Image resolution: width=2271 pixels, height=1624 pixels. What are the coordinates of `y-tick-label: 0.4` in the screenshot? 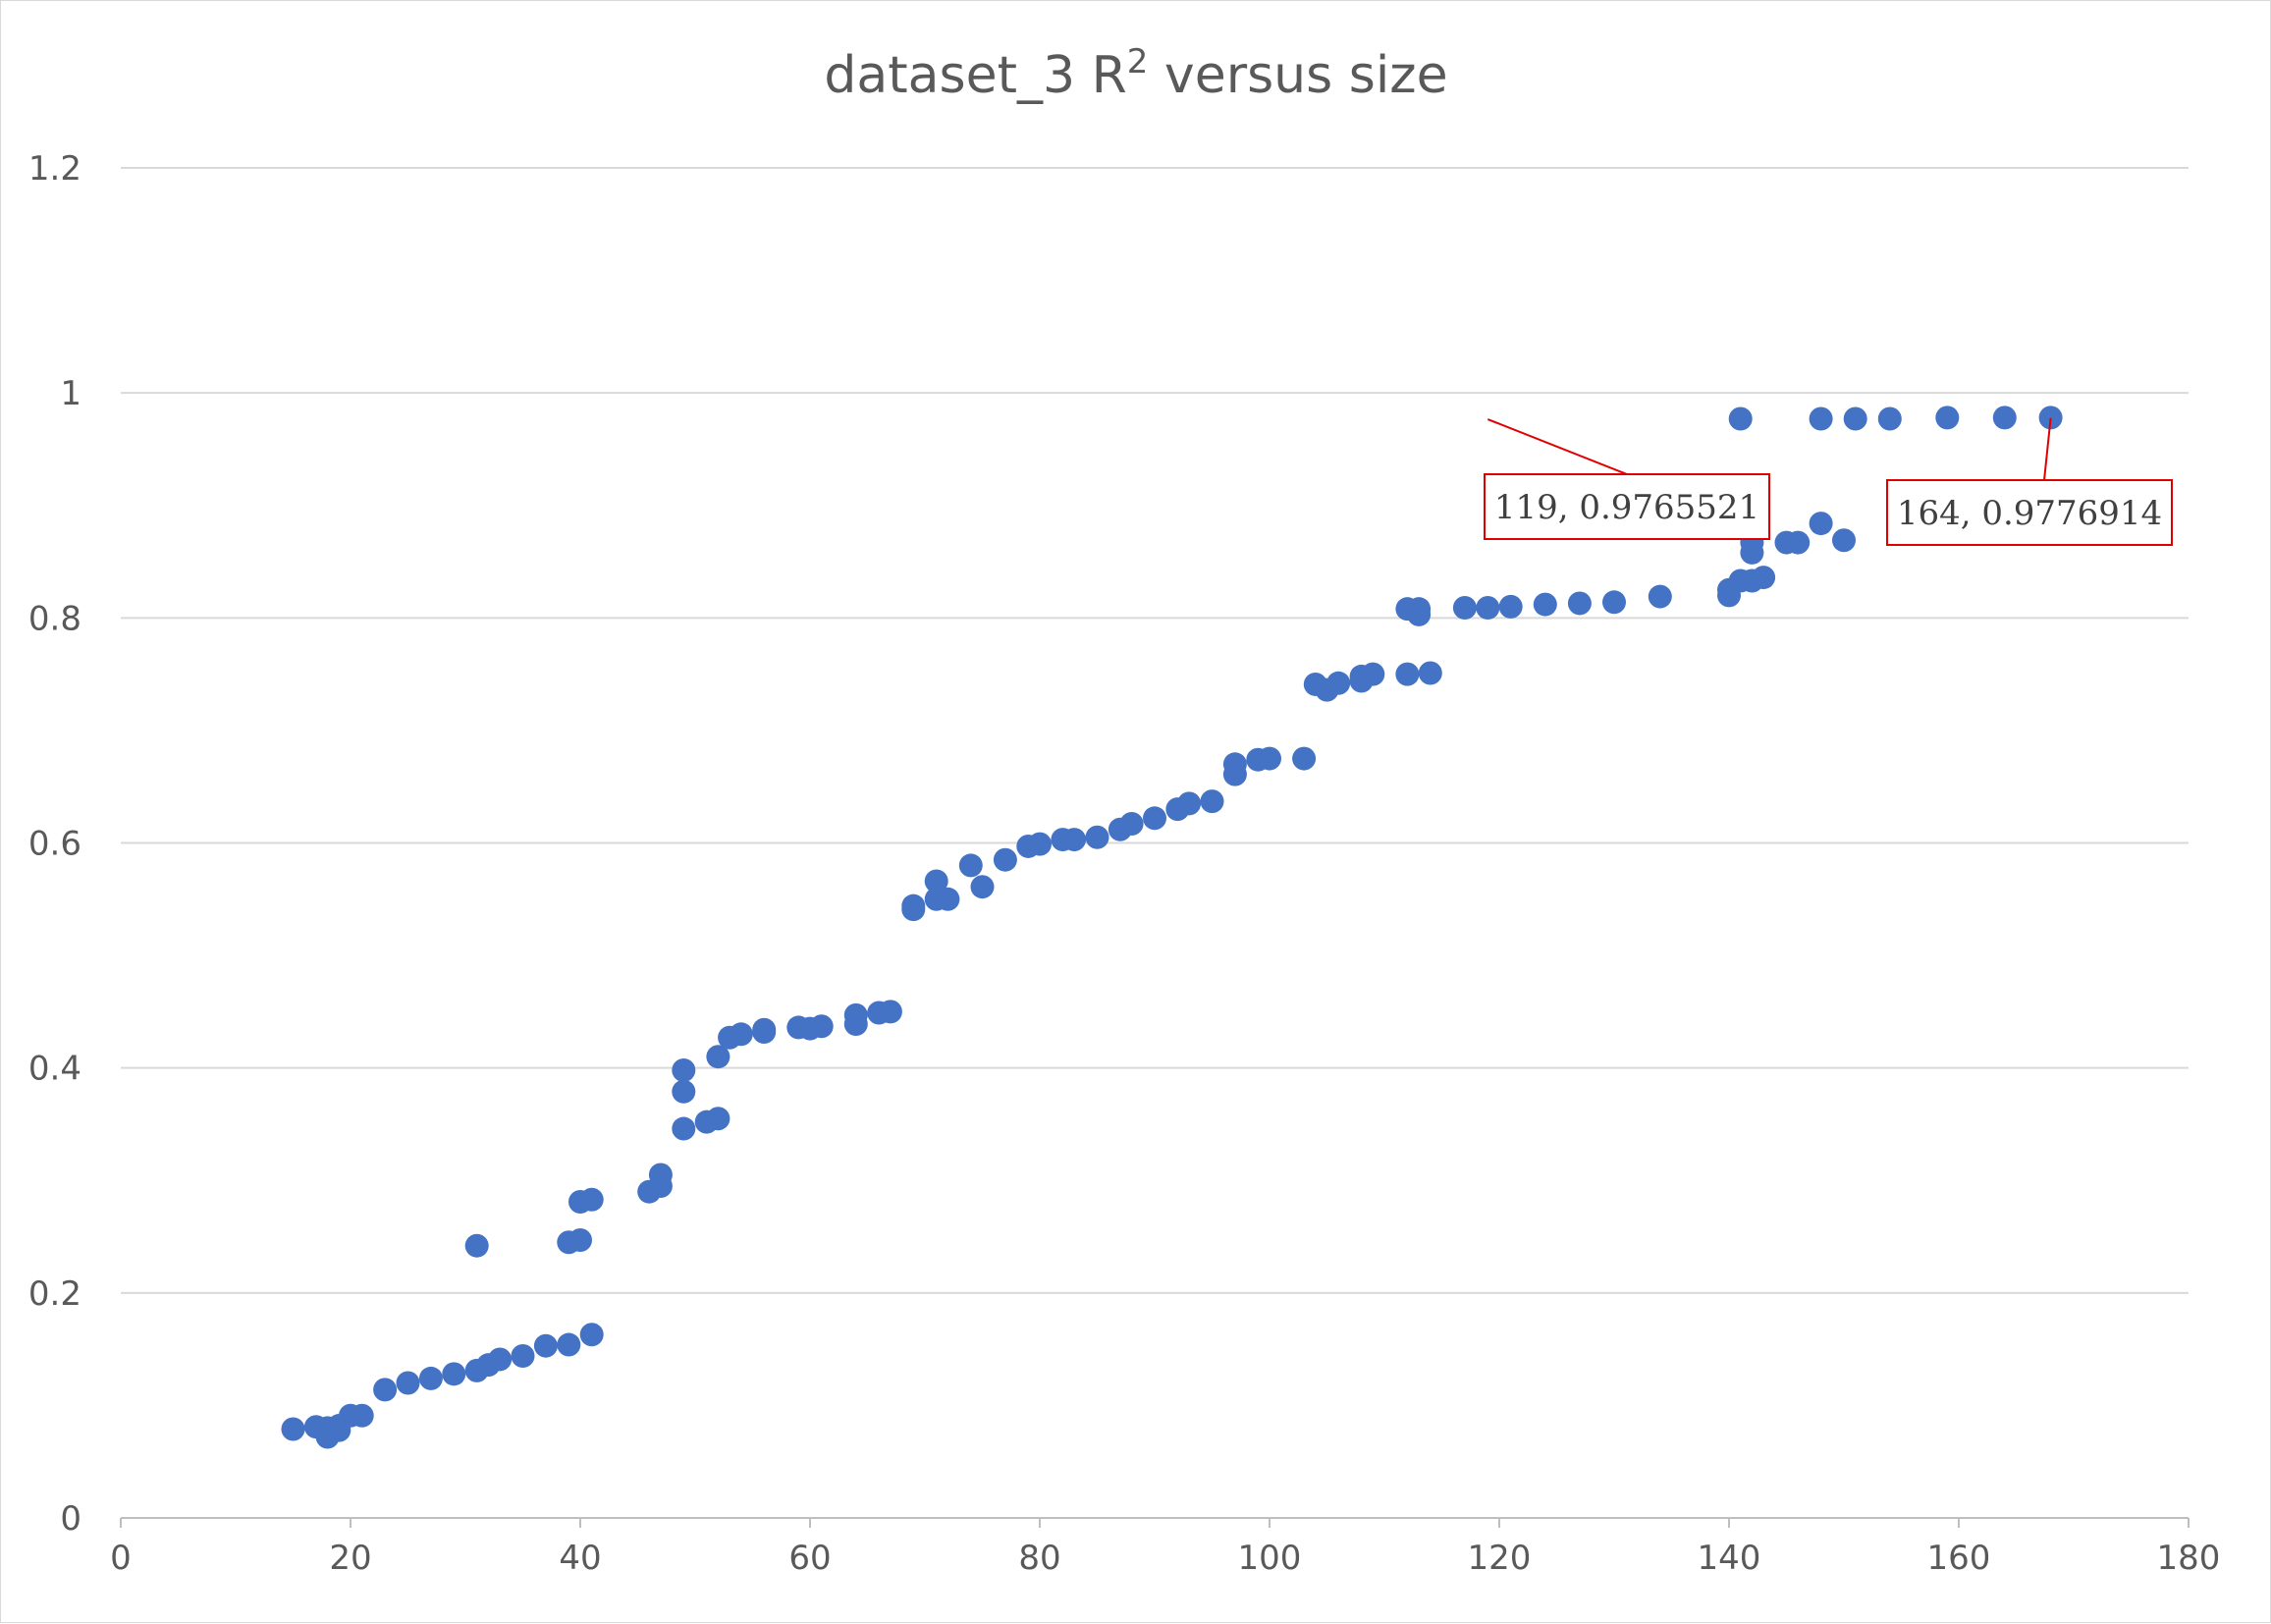 It's located at (54, 1069).